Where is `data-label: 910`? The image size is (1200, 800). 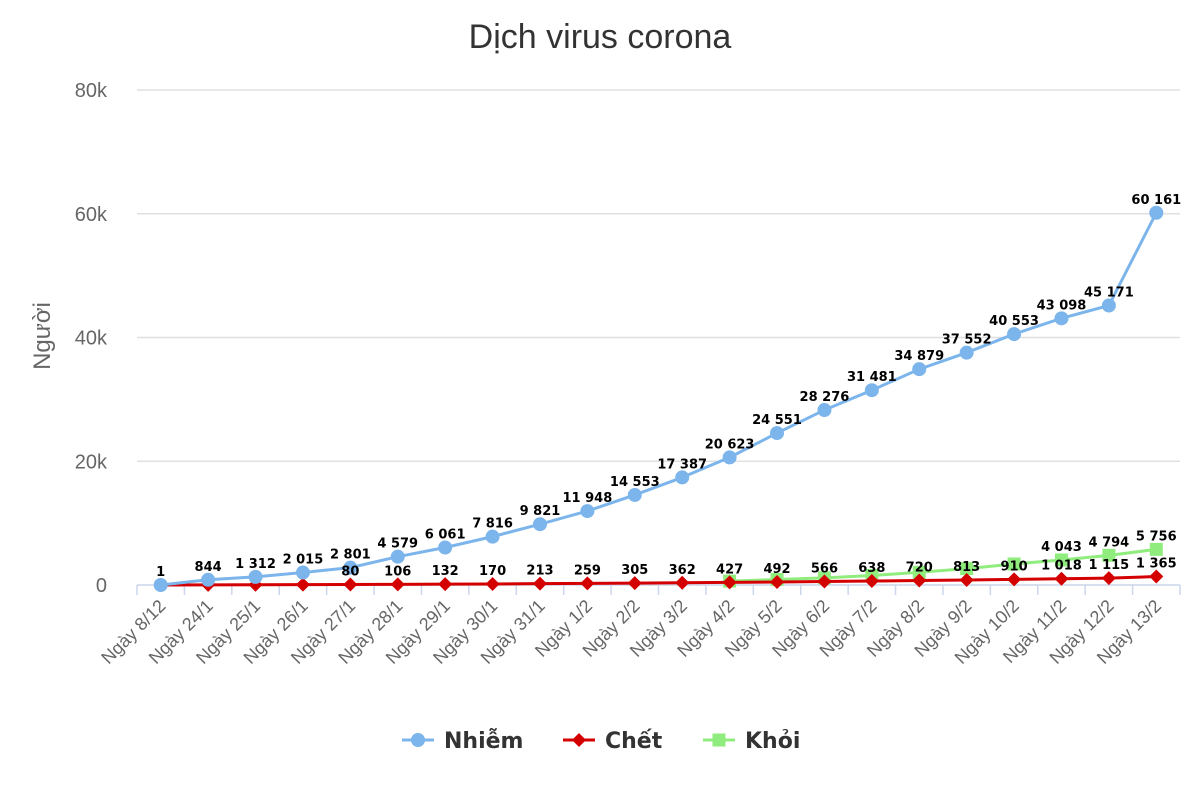 data-label: 910 is located at coordinates (1013, 566).